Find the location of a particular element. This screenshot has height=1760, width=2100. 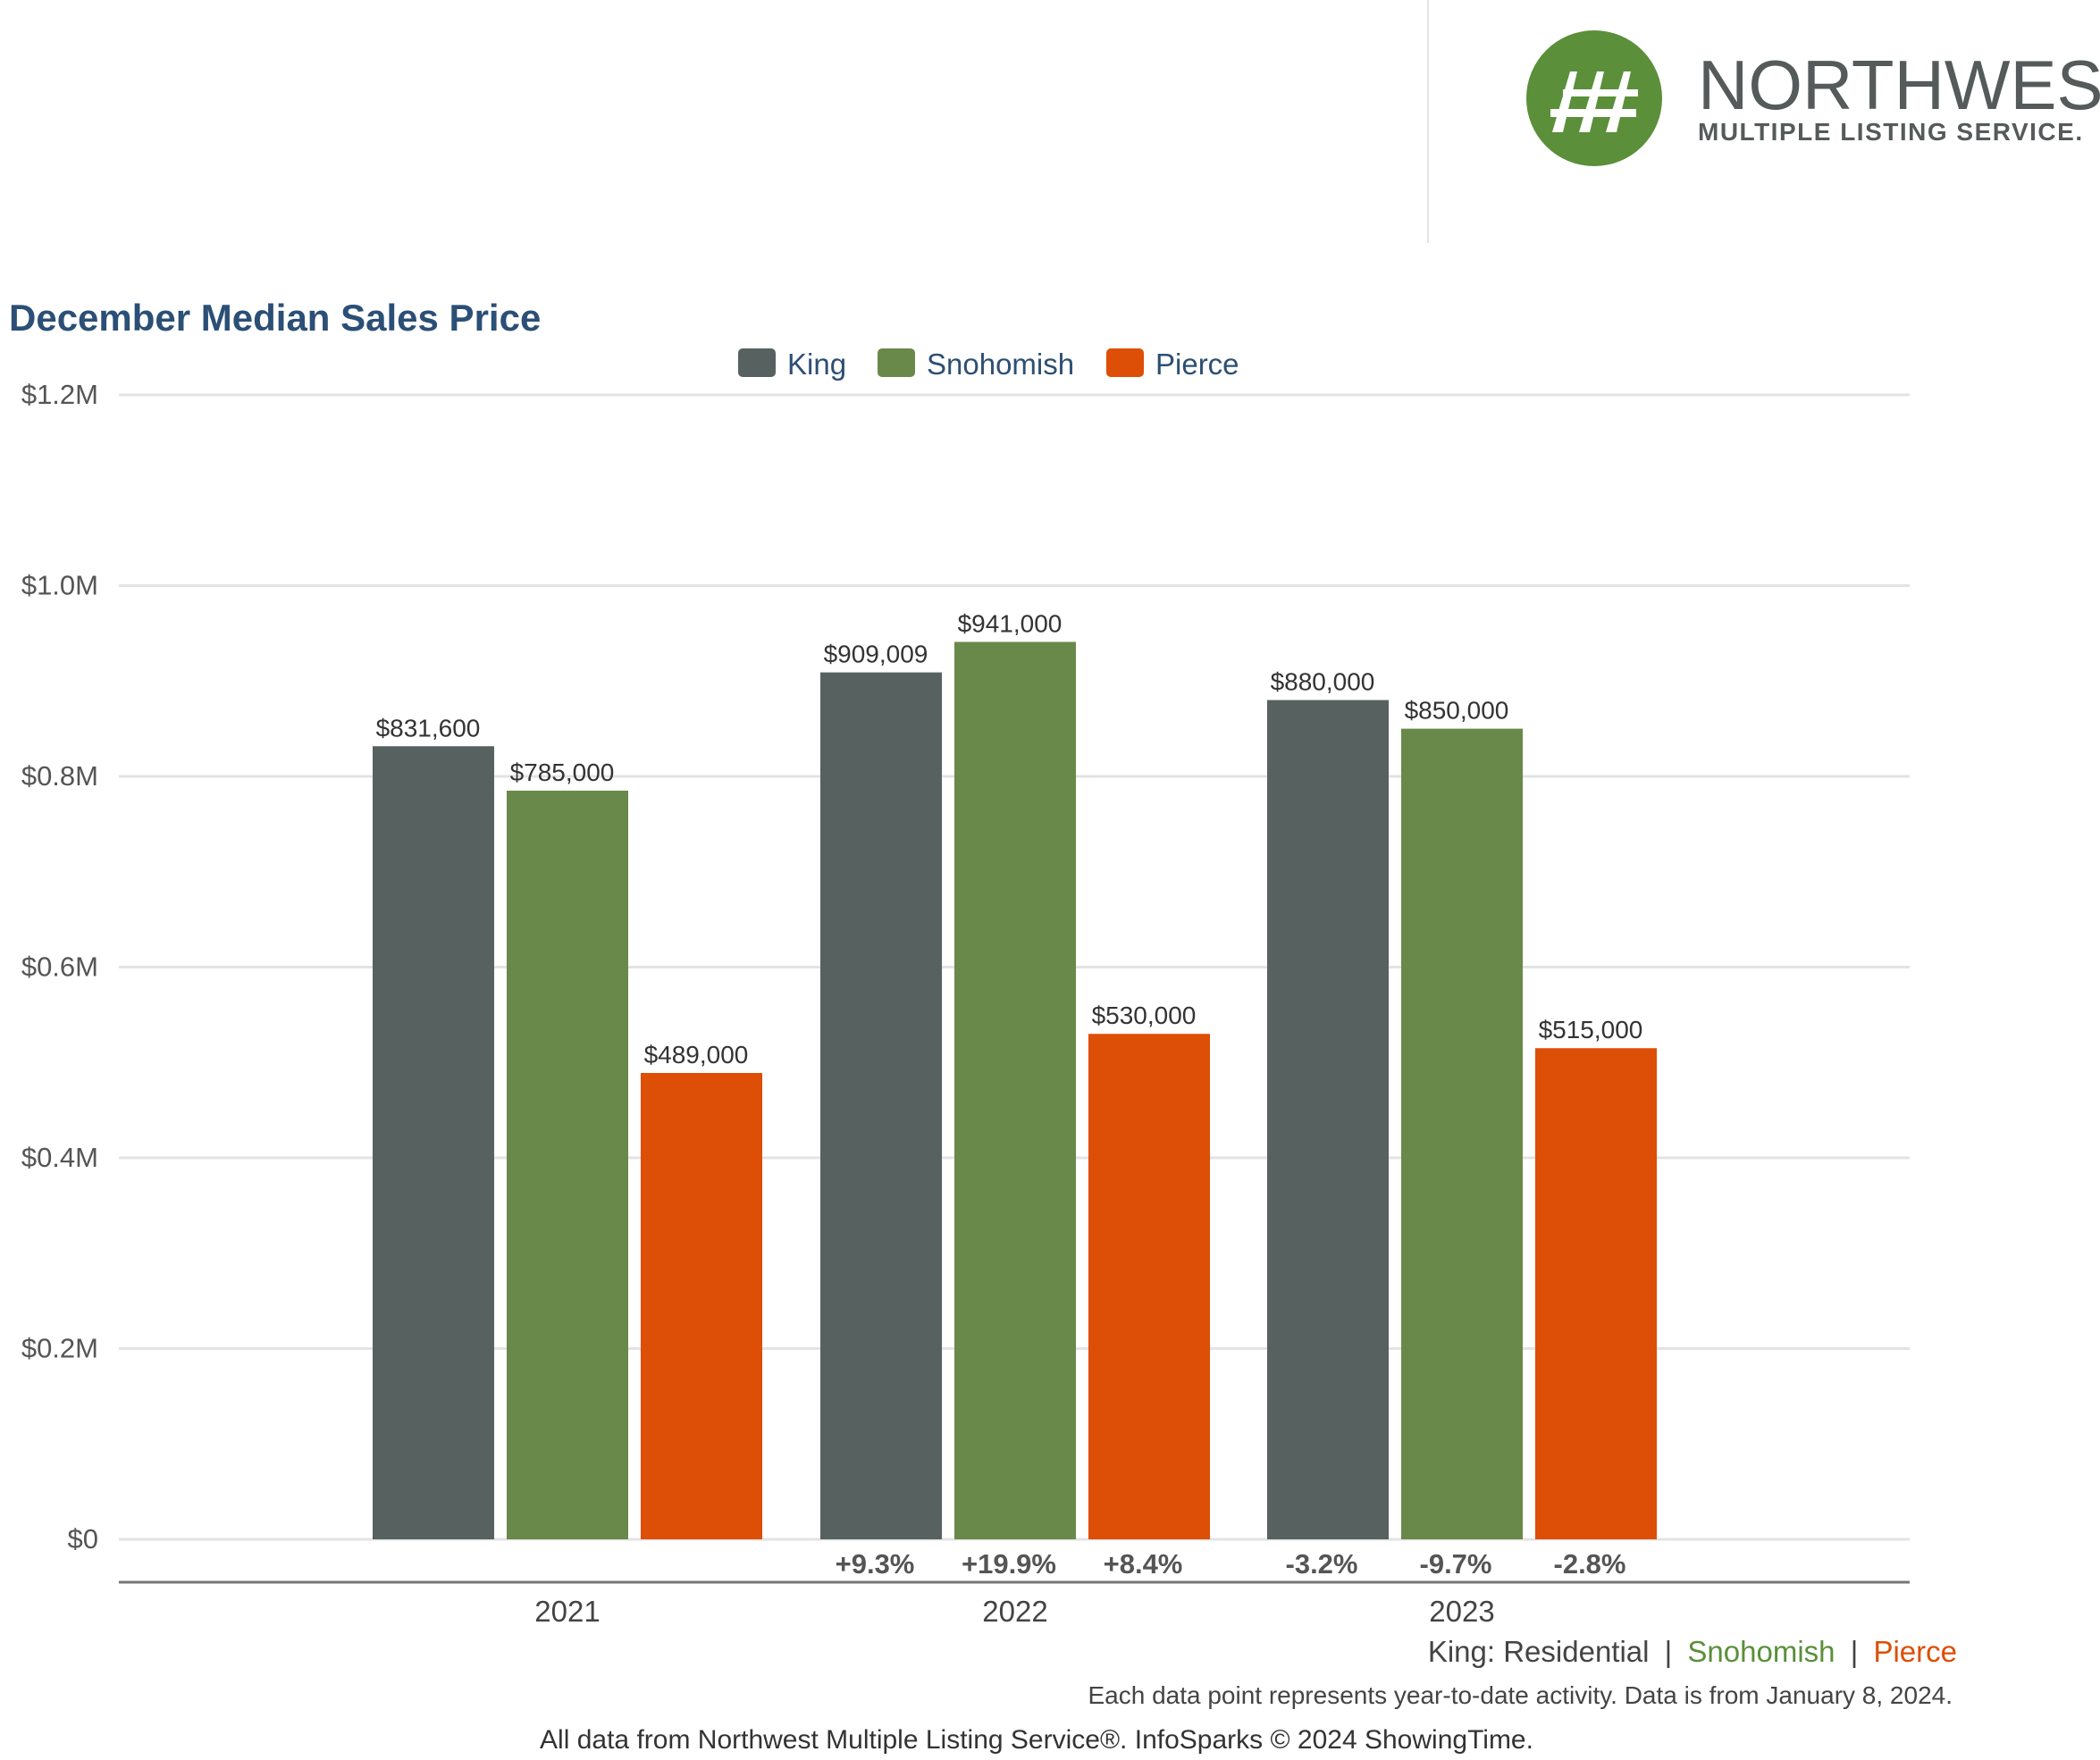

bar-pierce-2021 is located at coordinates (701, 1306).